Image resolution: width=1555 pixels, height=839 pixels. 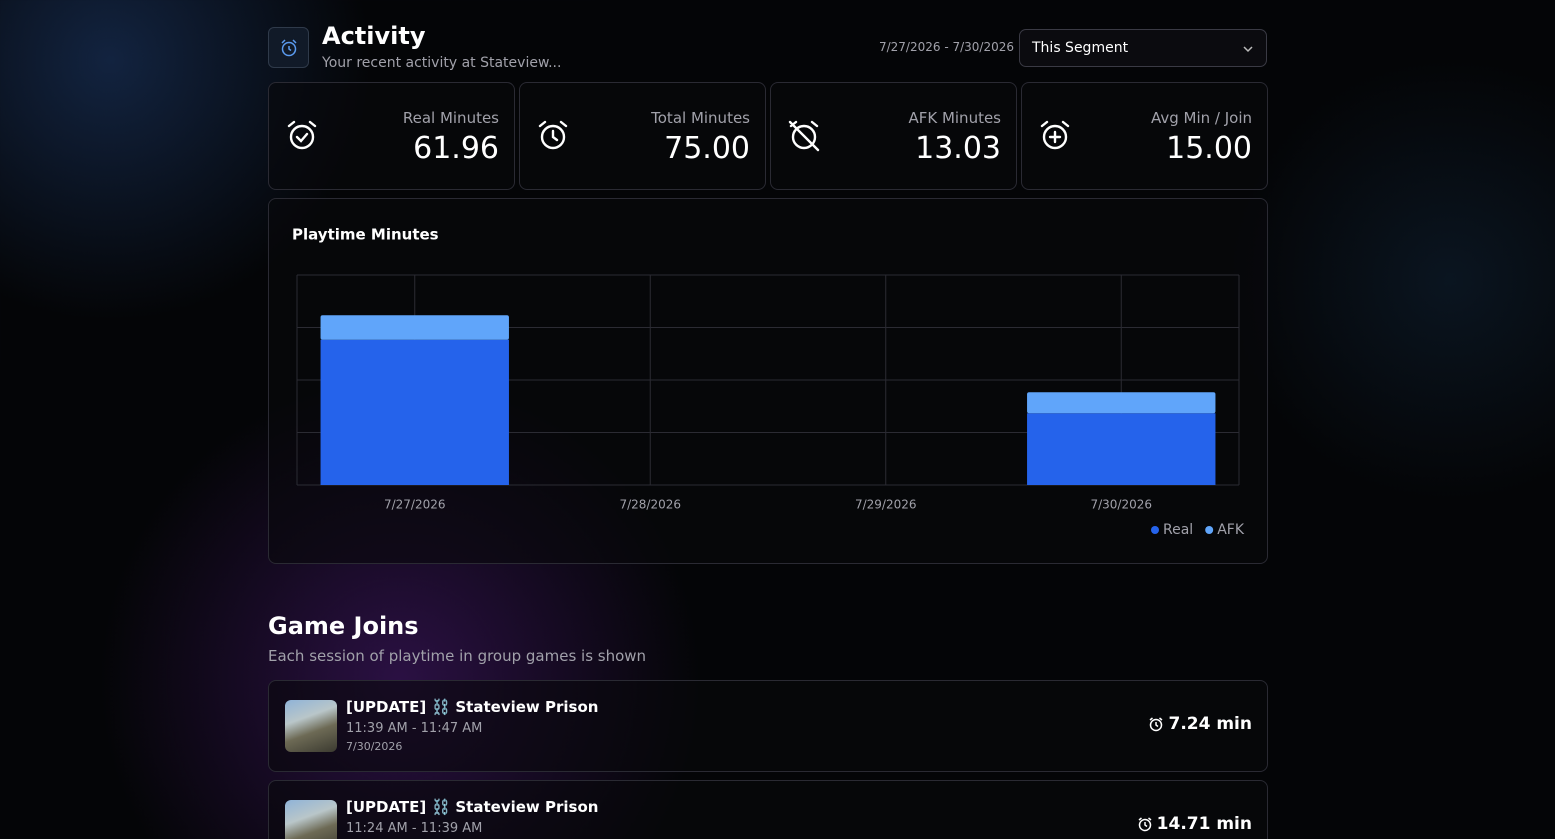 What do you see at coordinates (700, 118) in the screenshot?
I see `stat-label: Total Minutes` at bounding box center [700, 118].